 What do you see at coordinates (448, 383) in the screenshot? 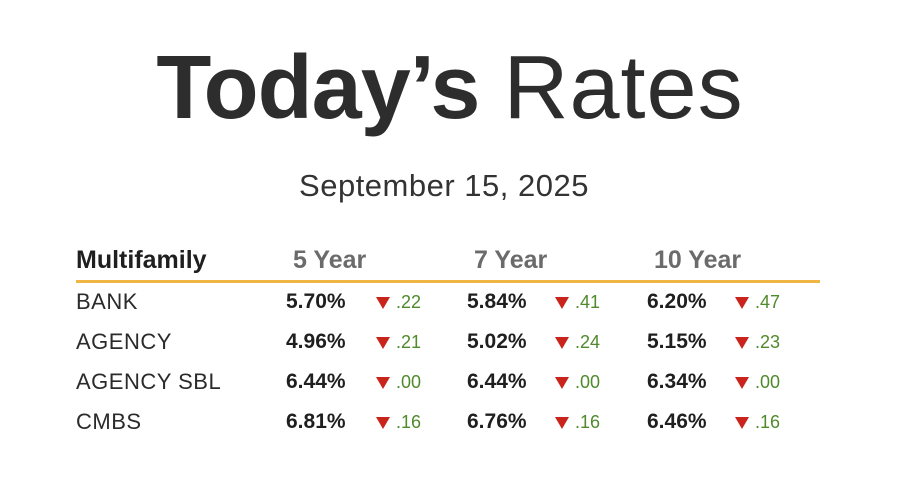
I see `table-row: AGENCY SBL 6.44% .00 6.44% .00 6.34% .00` at bounding box center [448, 383].